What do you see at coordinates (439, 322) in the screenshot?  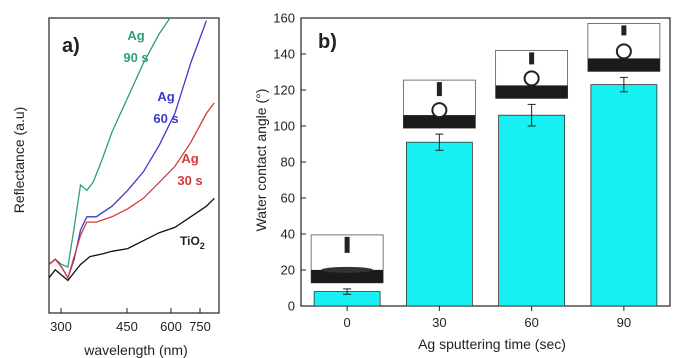 I see `x-tick-label: 30` at bounding box center [439, 322].